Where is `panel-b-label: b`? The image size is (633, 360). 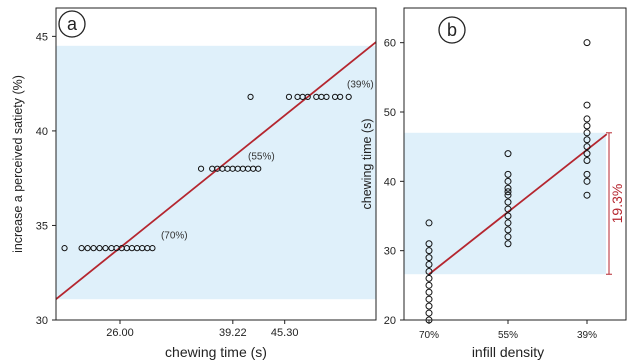 panel-b-label: b is located at coordinates (452, 30).